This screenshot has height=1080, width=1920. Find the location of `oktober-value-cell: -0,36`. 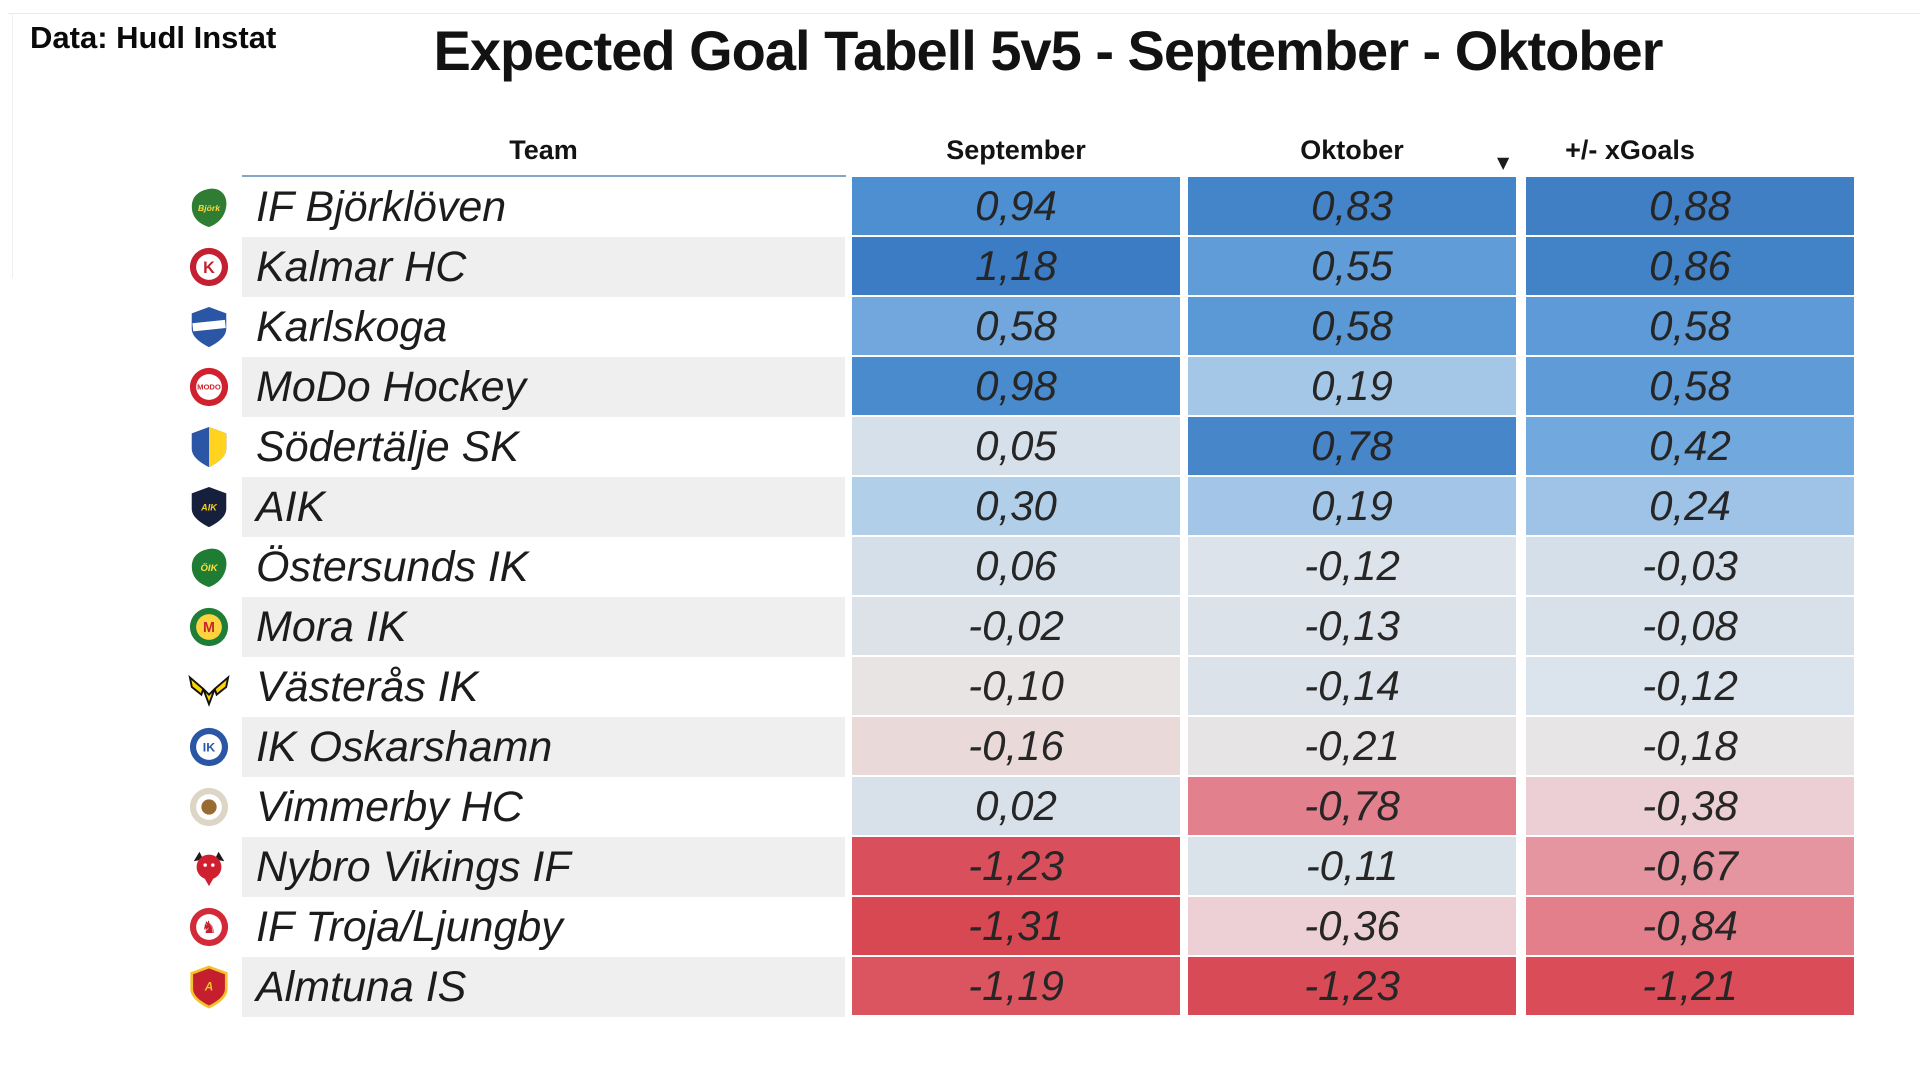

oktober-value-cell: -0,36 is located at coordinates (1352, 927).